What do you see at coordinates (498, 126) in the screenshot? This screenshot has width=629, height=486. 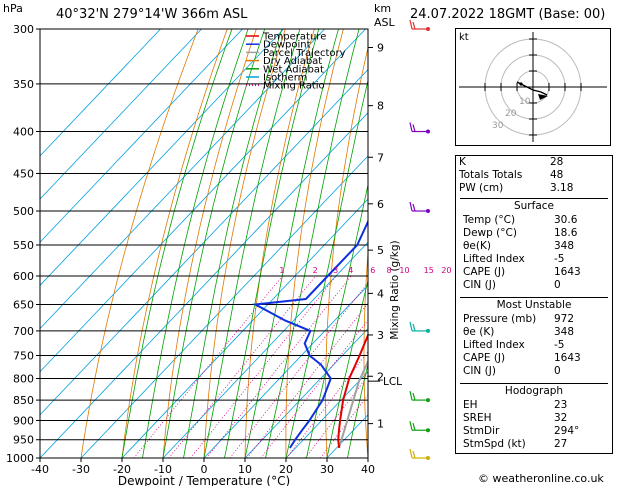 I see `hodo-ring-label: 30` at bounding box center [498, 126].